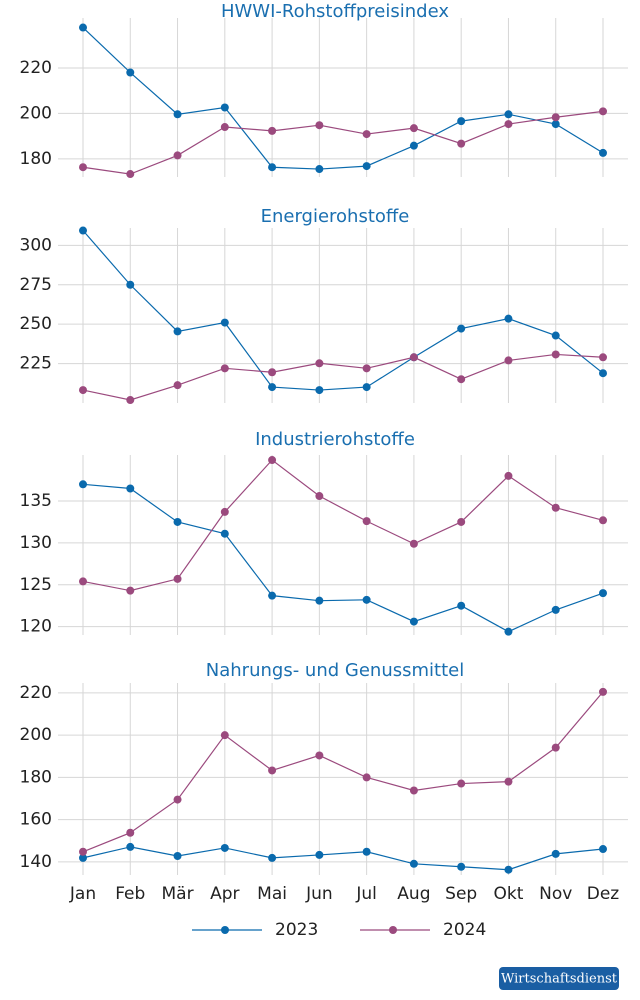  Describe the element at coordinates (413, 894) in the screenshot. I see `x-tick-label: Aug` at that location.